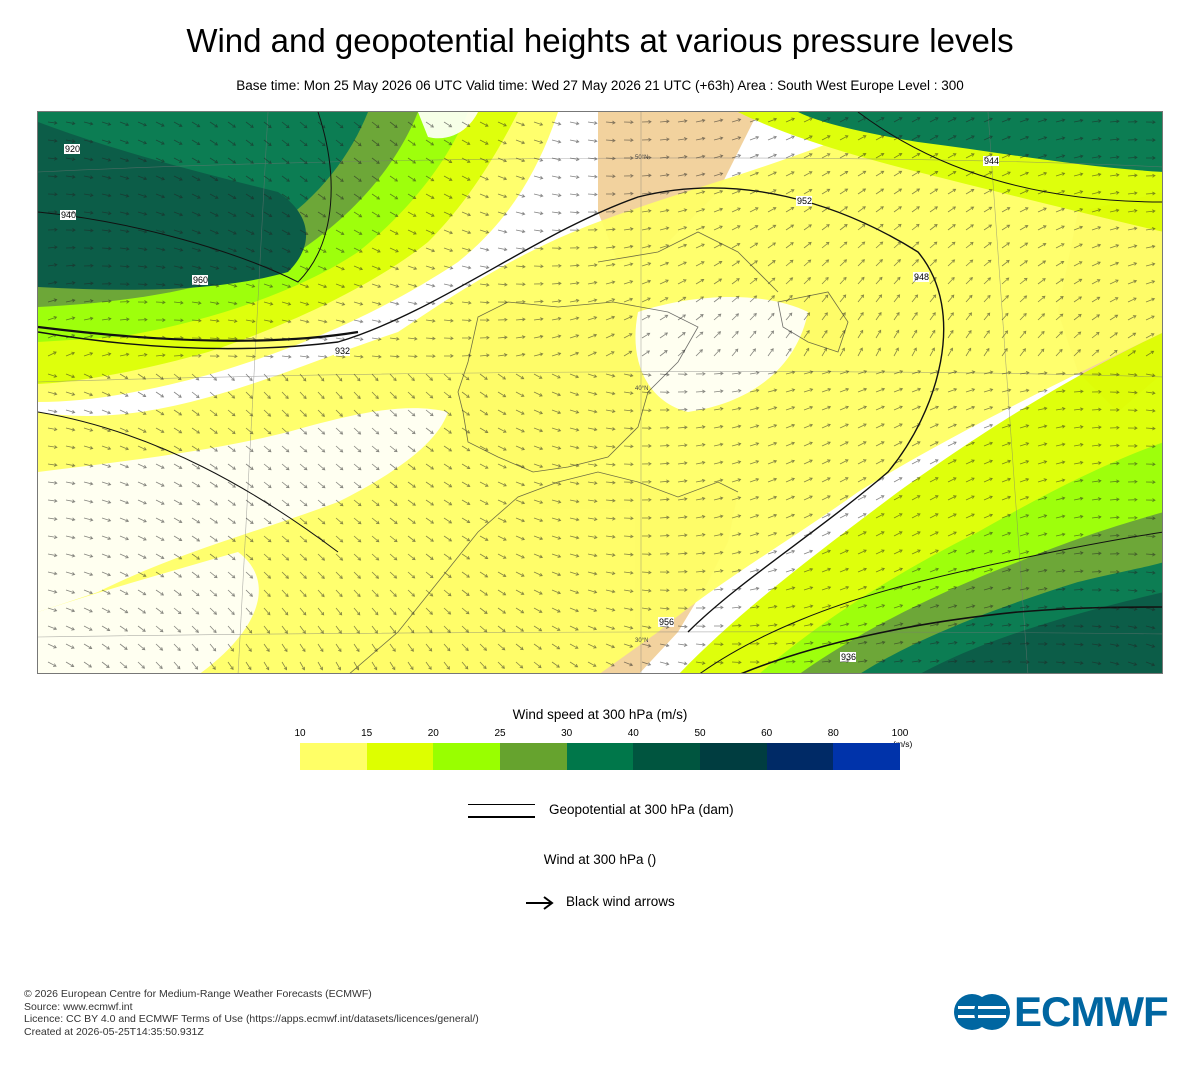 The image size is (1200, 1080). I want to click on wind-legend-label: Wind at 300 hPa (), so click(600, 859).